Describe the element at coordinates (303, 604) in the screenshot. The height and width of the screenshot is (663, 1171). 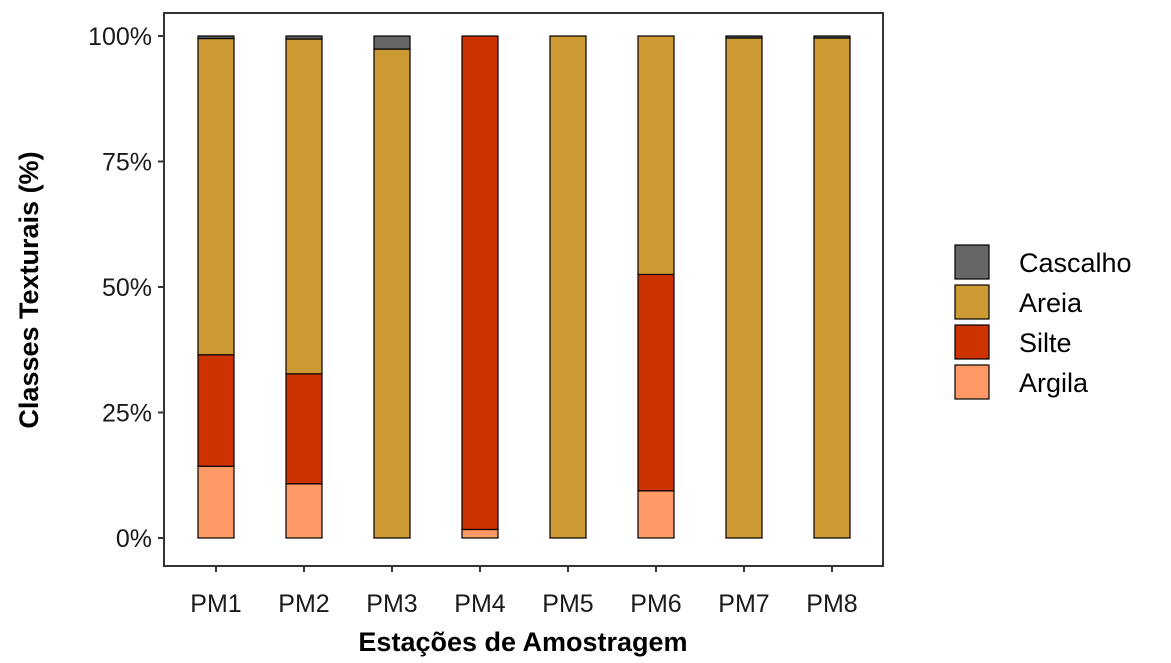
I see `x-tick-label: PM2` at that location.